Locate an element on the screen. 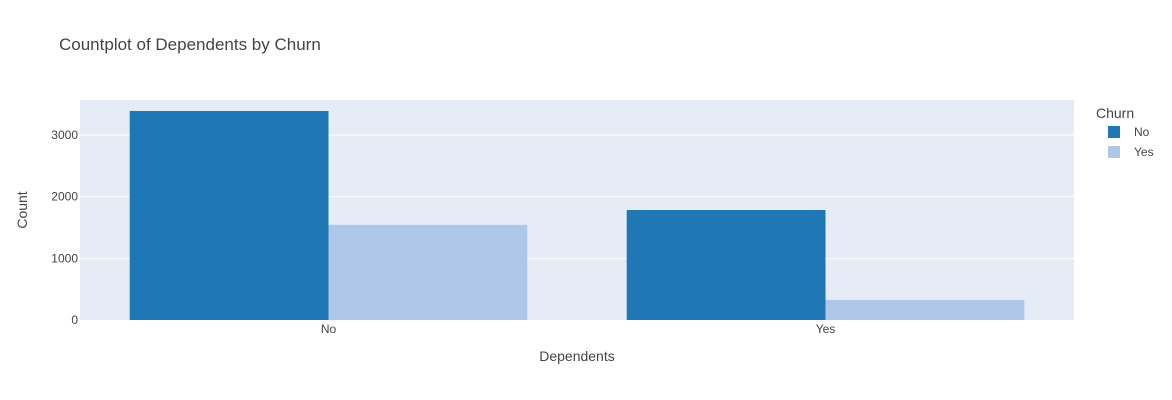 The height and width of the screenshot is (400, 1172). y-axis-title: Count is located at coordinates (22, 209).